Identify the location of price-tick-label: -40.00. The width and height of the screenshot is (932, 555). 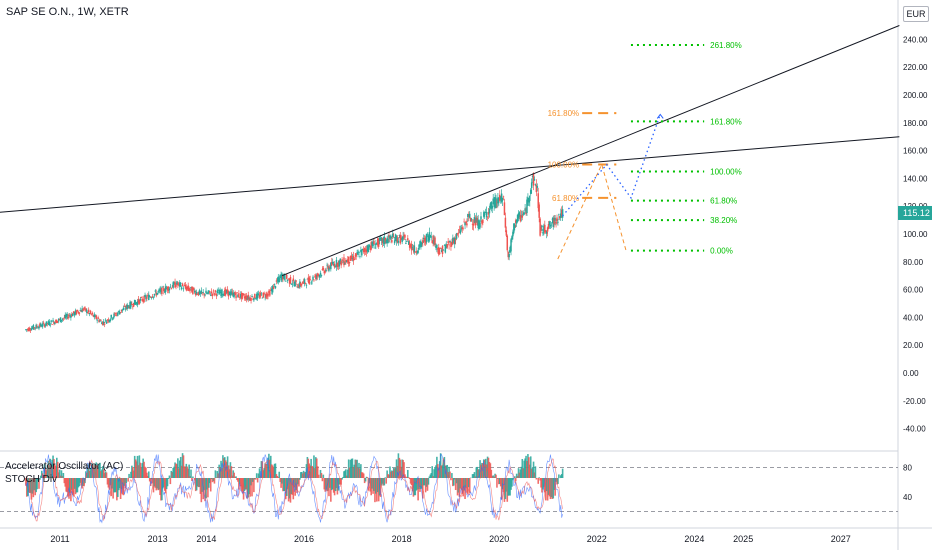
(914, 429).